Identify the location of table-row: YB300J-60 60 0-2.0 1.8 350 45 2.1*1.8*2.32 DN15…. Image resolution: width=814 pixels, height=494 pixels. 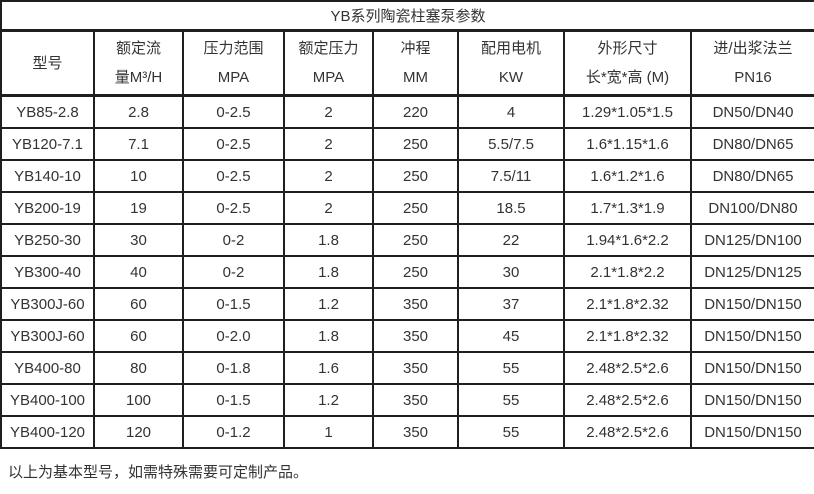
(407, 336).